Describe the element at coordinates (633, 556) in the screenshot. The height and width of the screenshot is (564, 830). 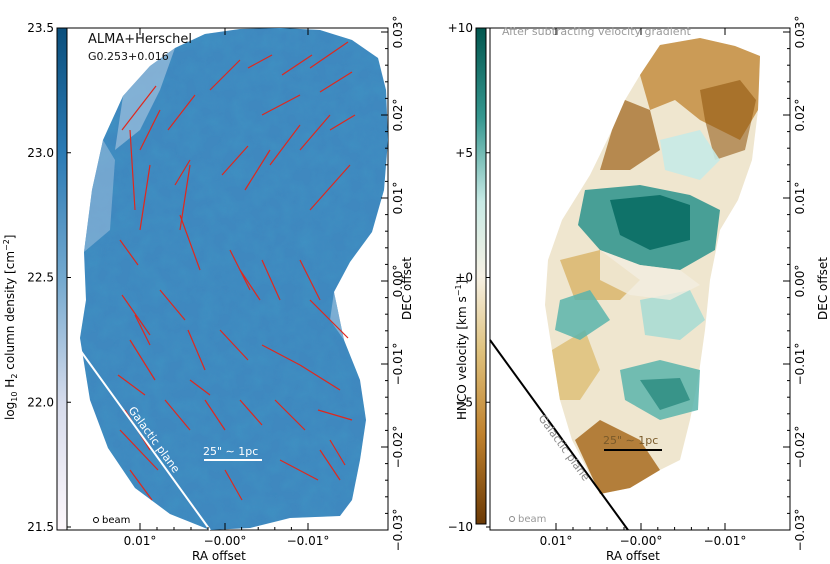
I see `right-xlabel: RA offset` at that location.